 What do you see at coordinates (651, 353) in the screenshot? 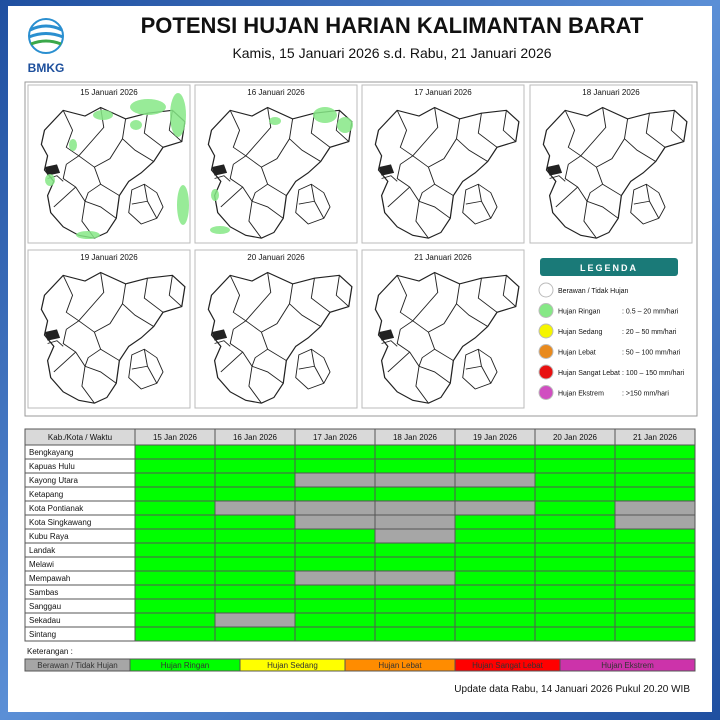
I see `legend-range: : 50 – 100 mm/hari` at bounding box center [651, 353].